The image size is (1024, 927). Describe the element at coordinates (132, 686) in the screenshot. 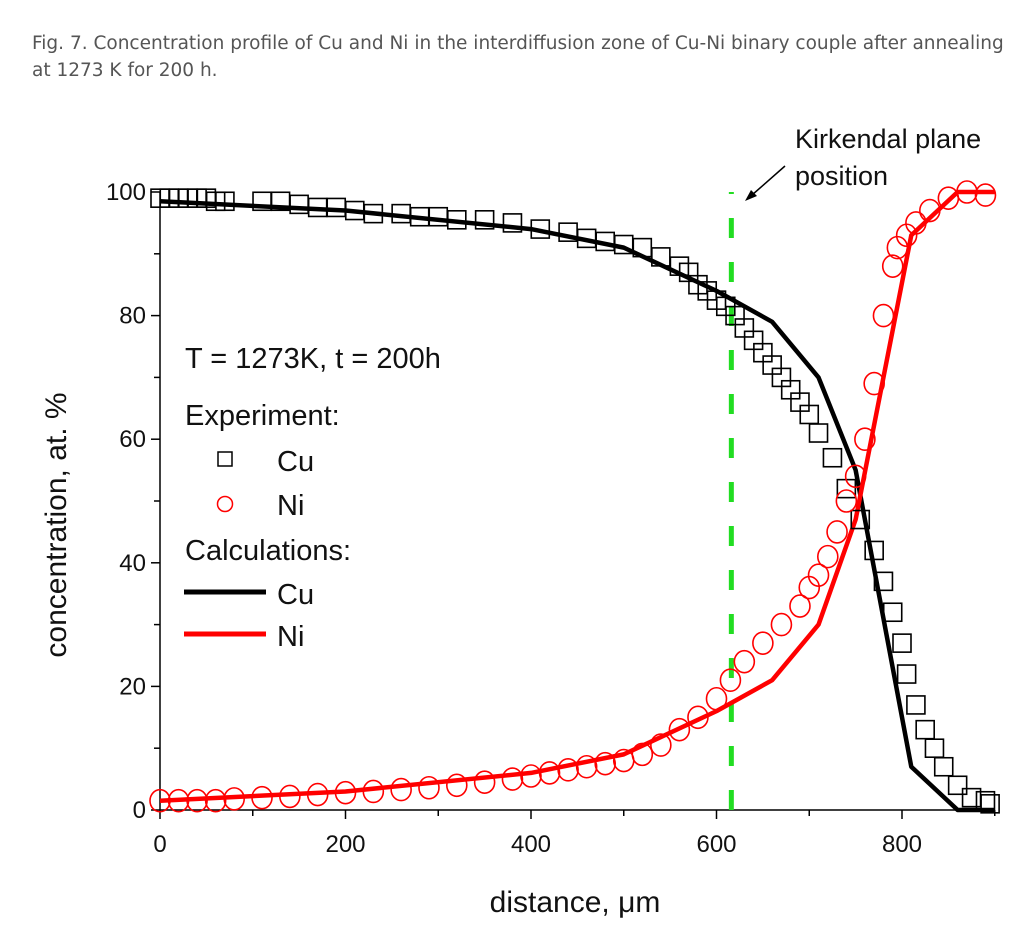

I see `y-tick-label: 20` at that location.